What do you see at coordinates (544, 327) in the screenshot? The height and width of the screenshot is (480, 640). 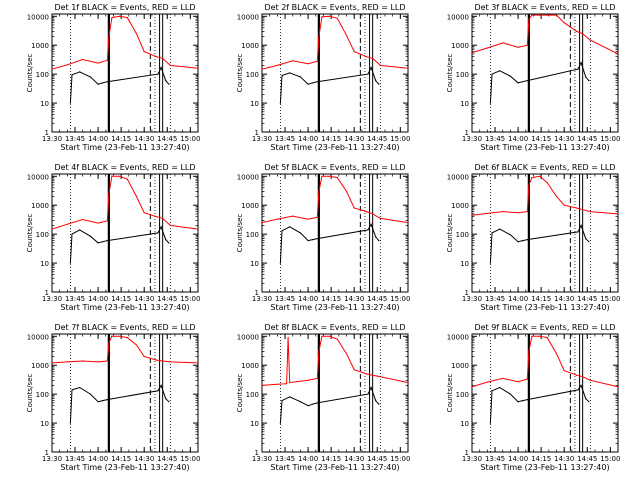 I see `panel-title: Det 9f BLACK = Events, RED = LLD` at bounding box center [544, 327].